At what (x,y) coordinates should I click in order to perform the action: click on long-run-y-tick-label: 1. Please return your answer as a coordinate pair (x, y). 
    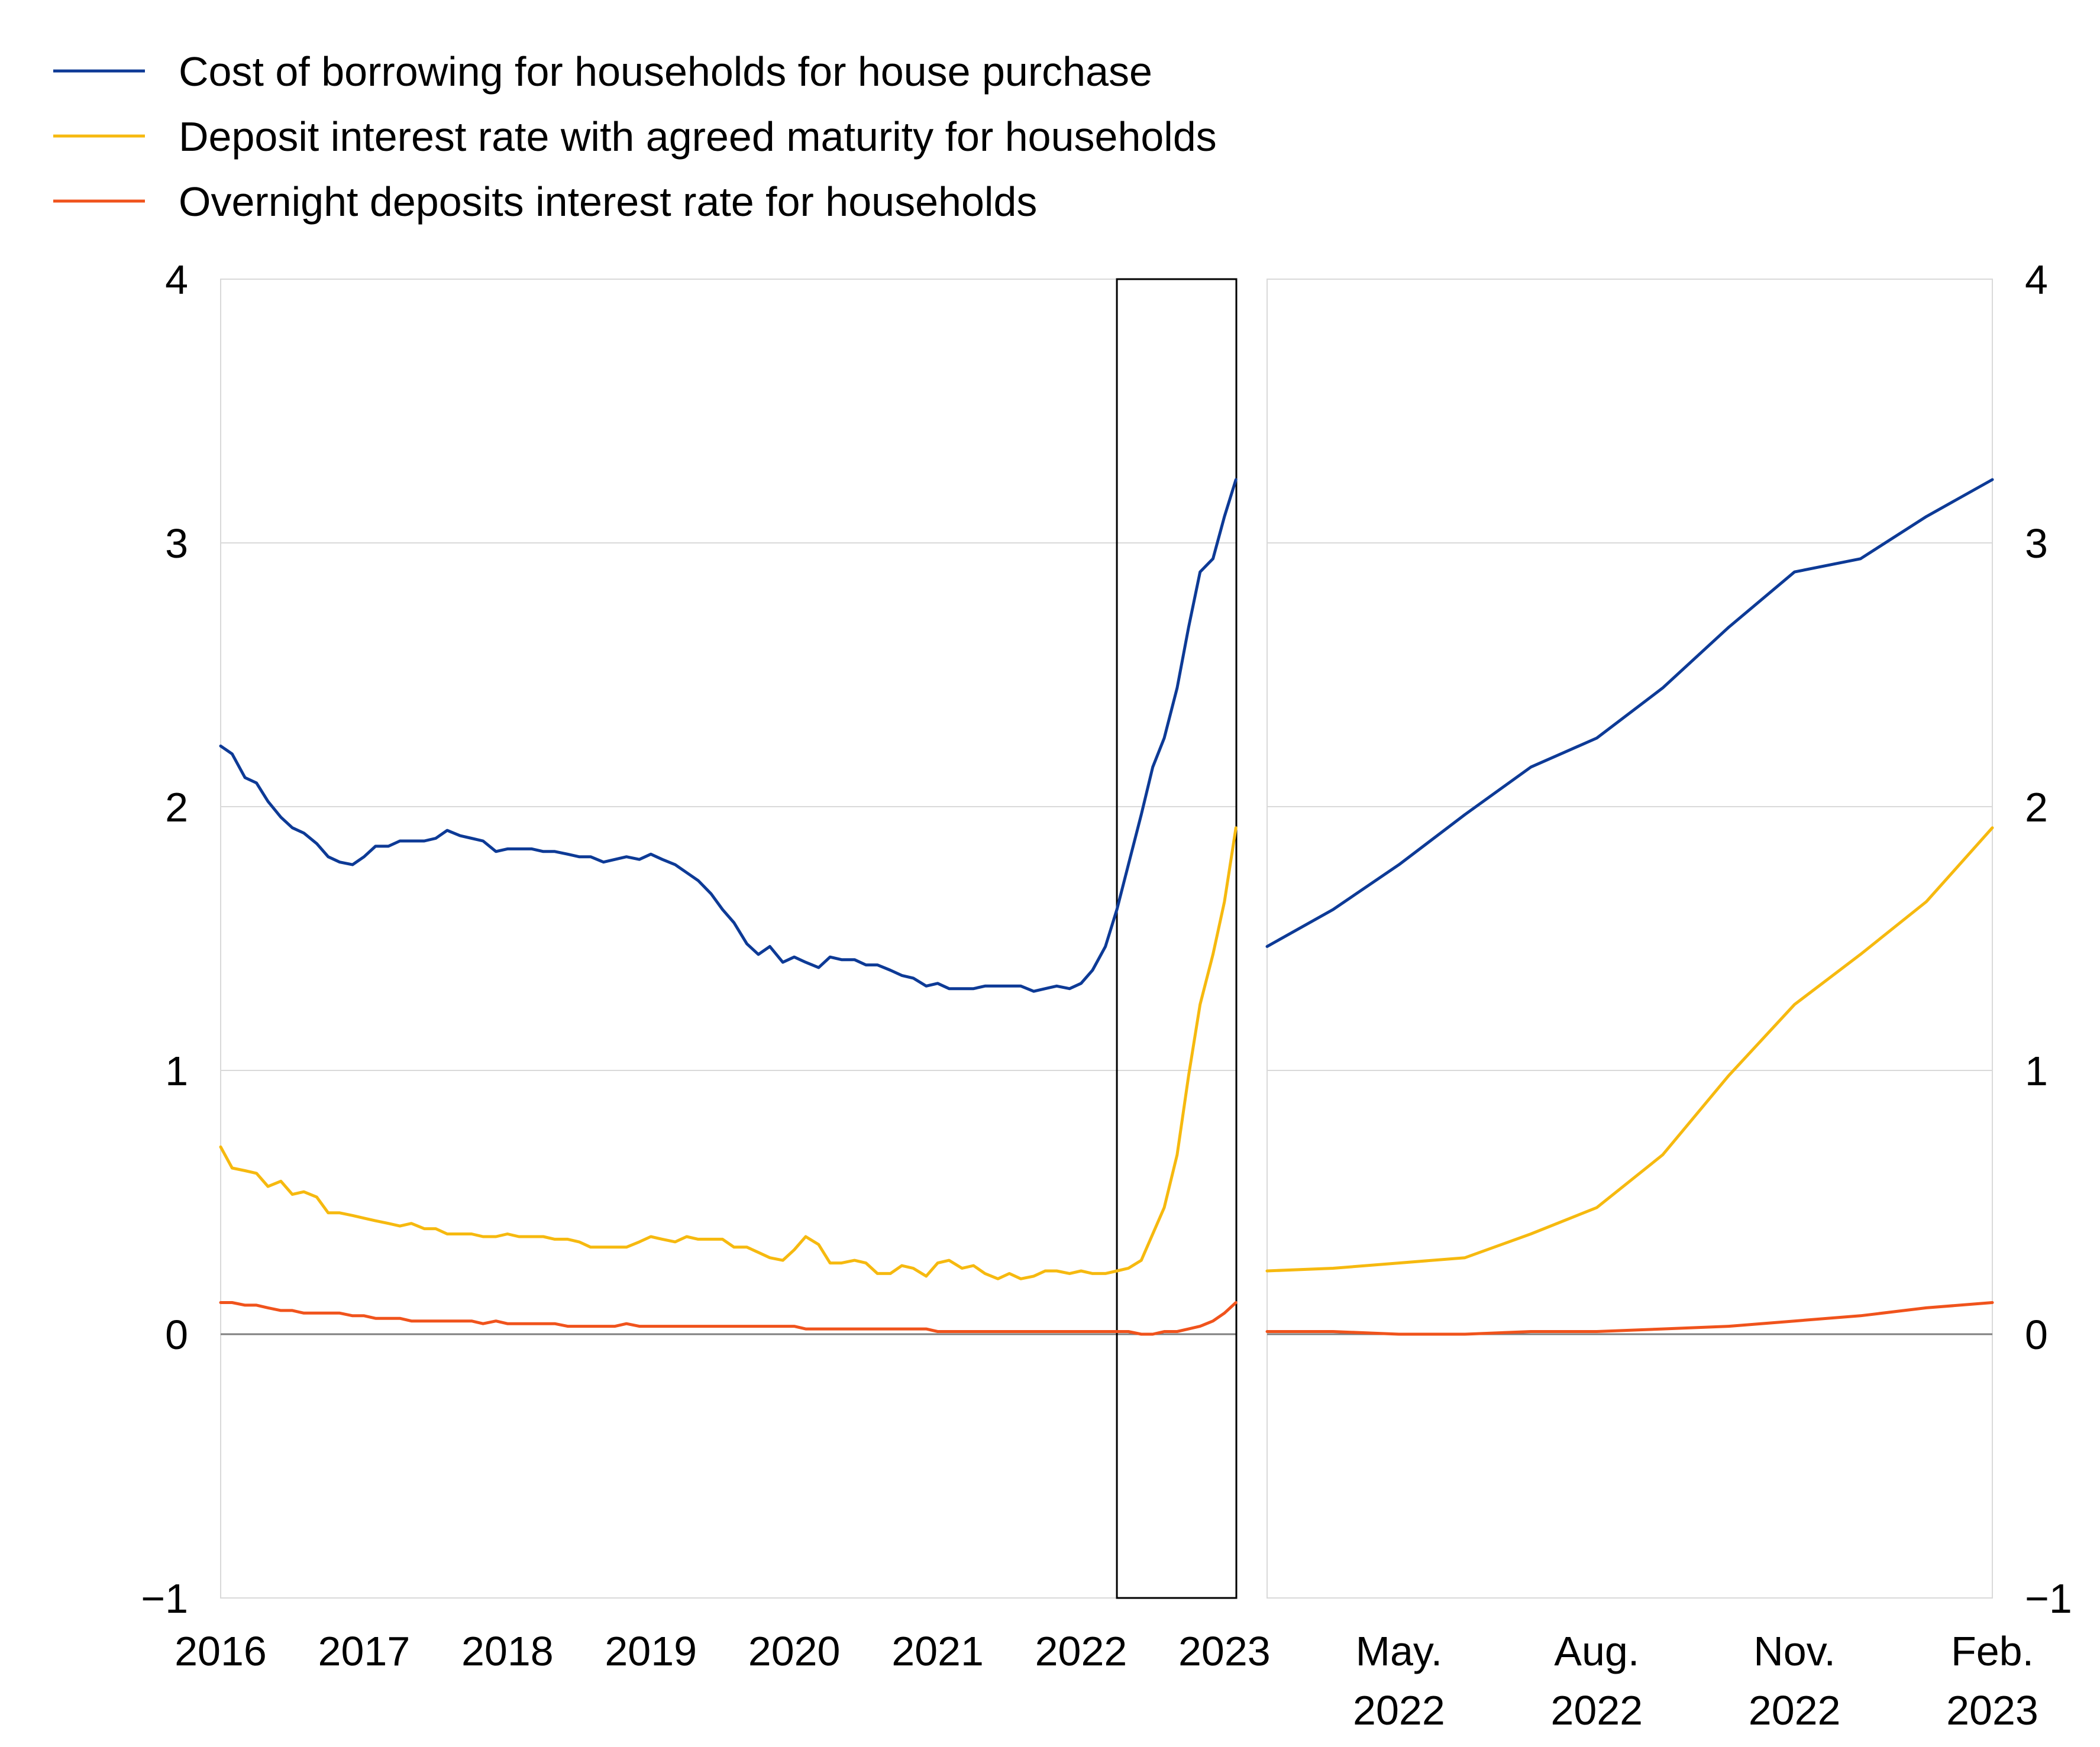
    Looking at the image, I should click on (176, 1071).